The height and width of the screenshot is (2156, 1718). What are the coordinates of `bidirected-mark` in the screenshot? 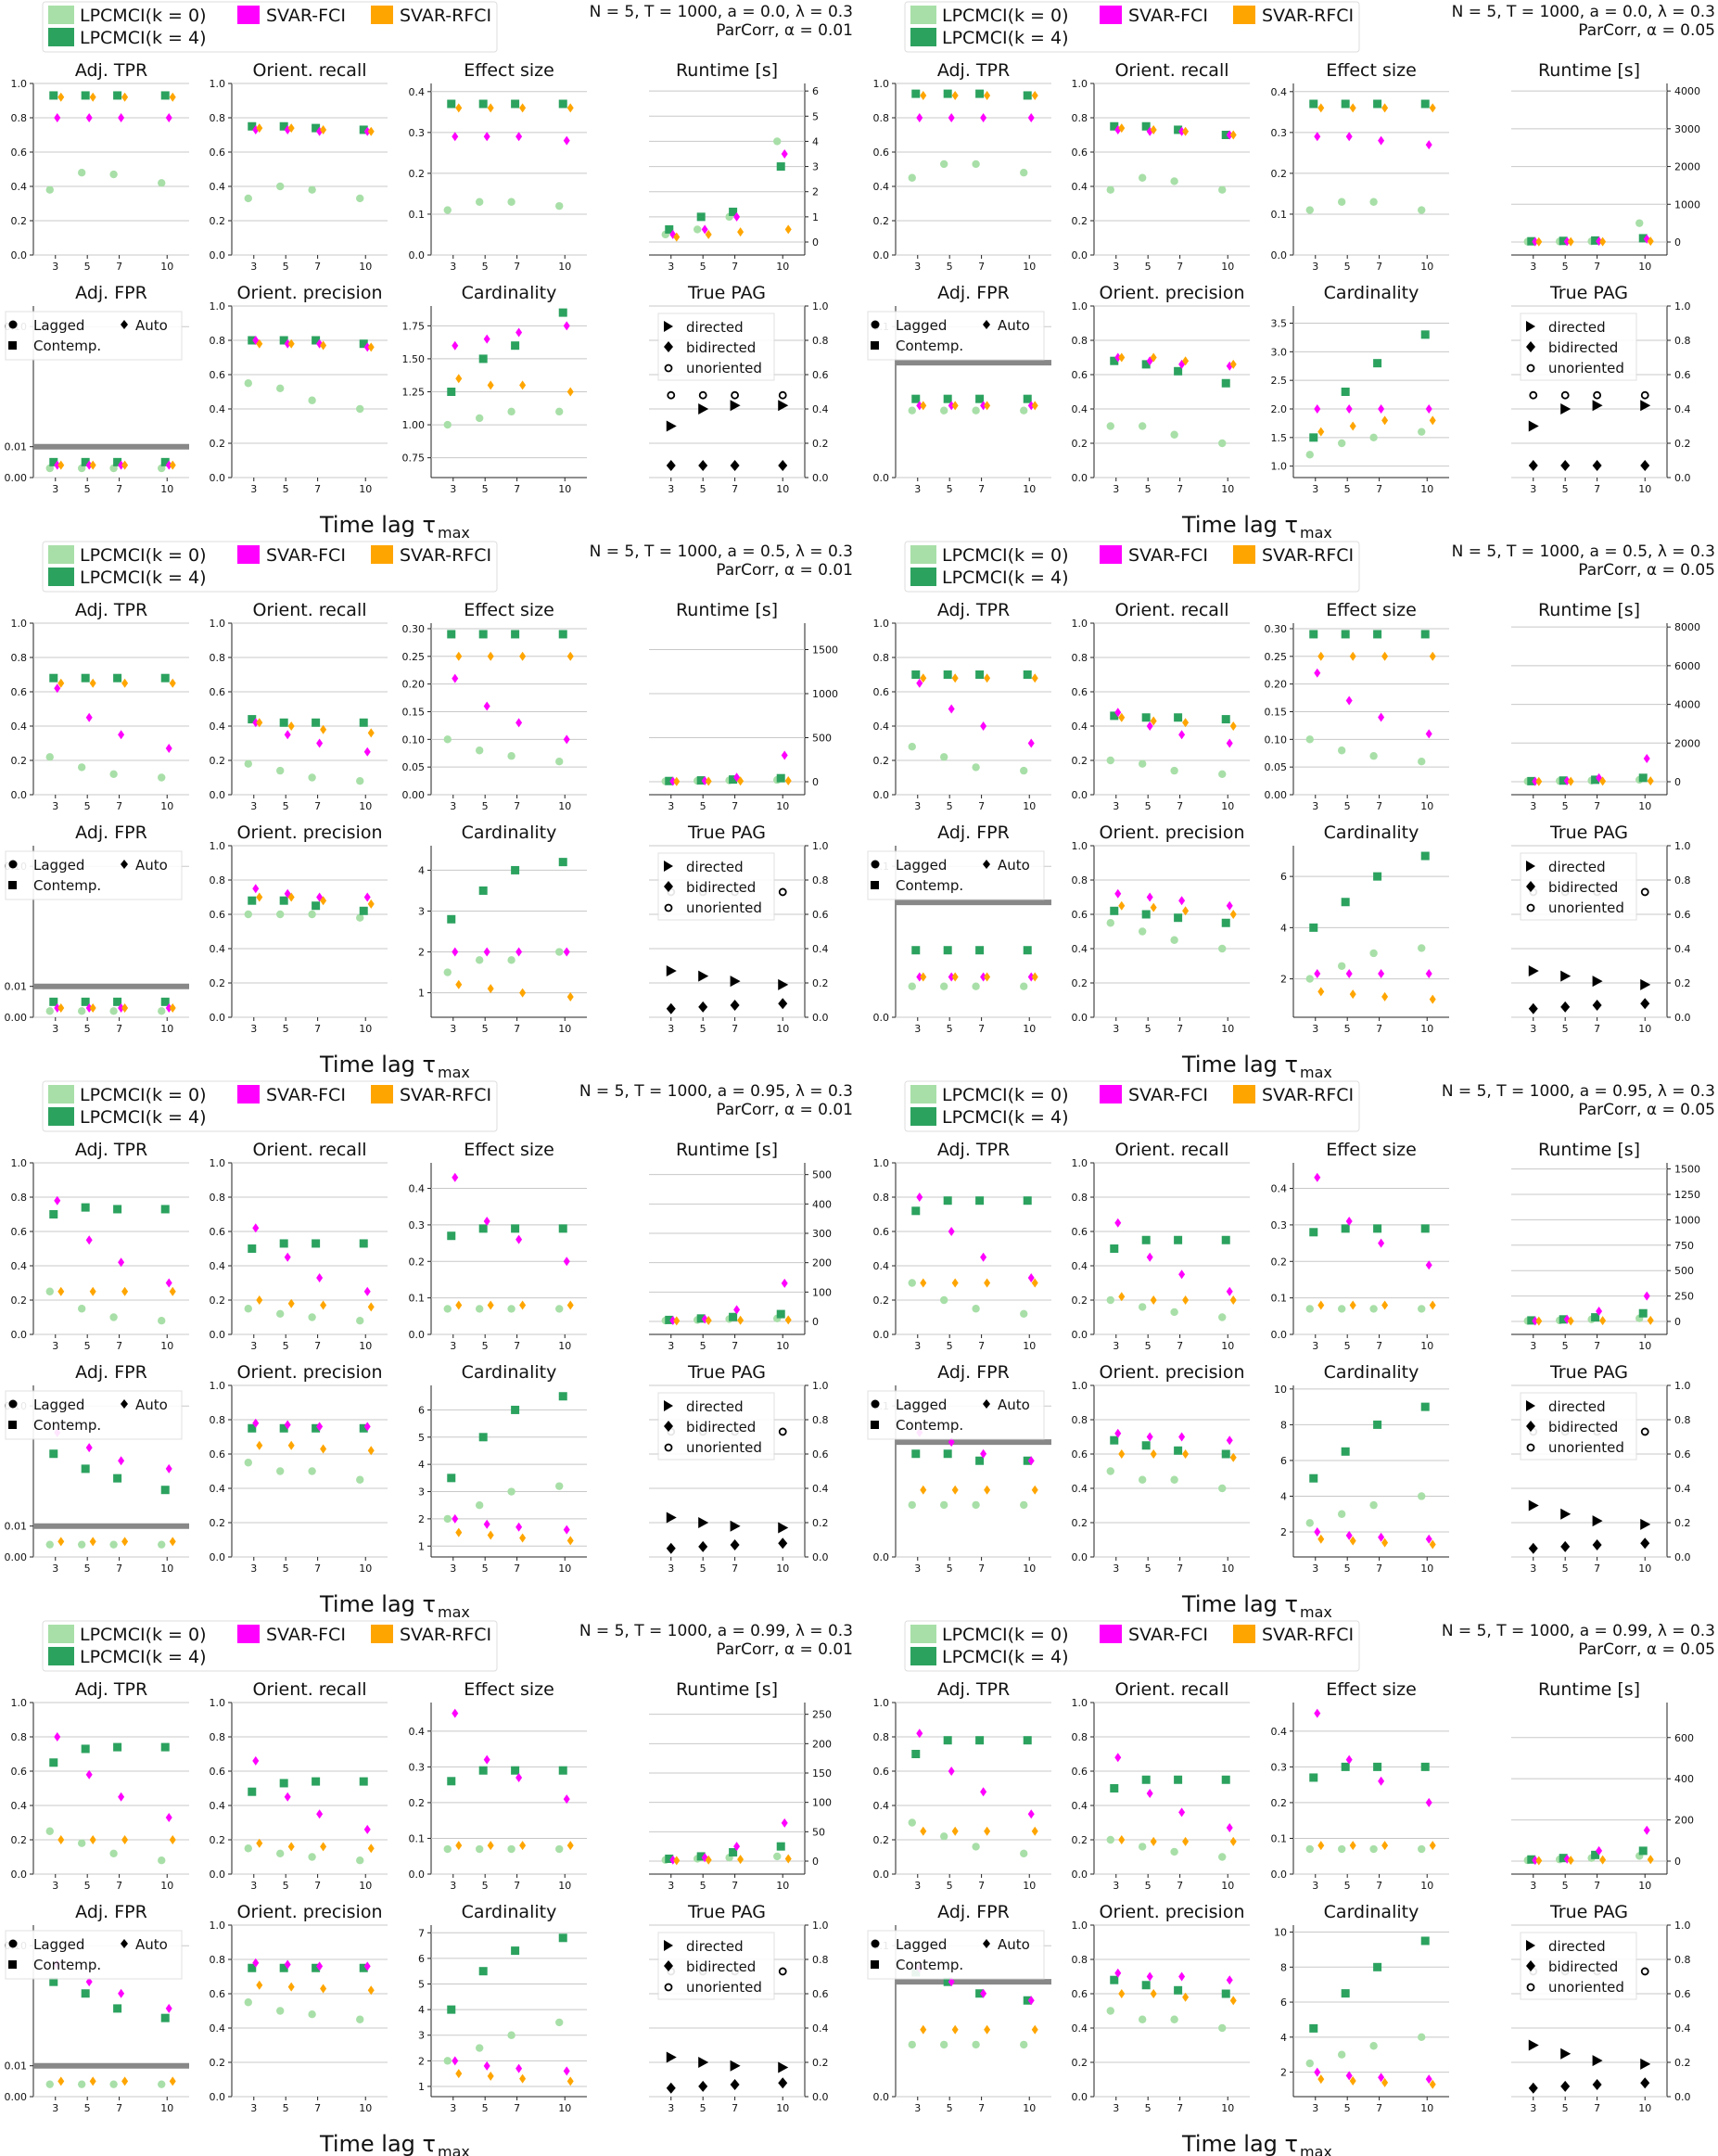 It's located at (735, 1006).